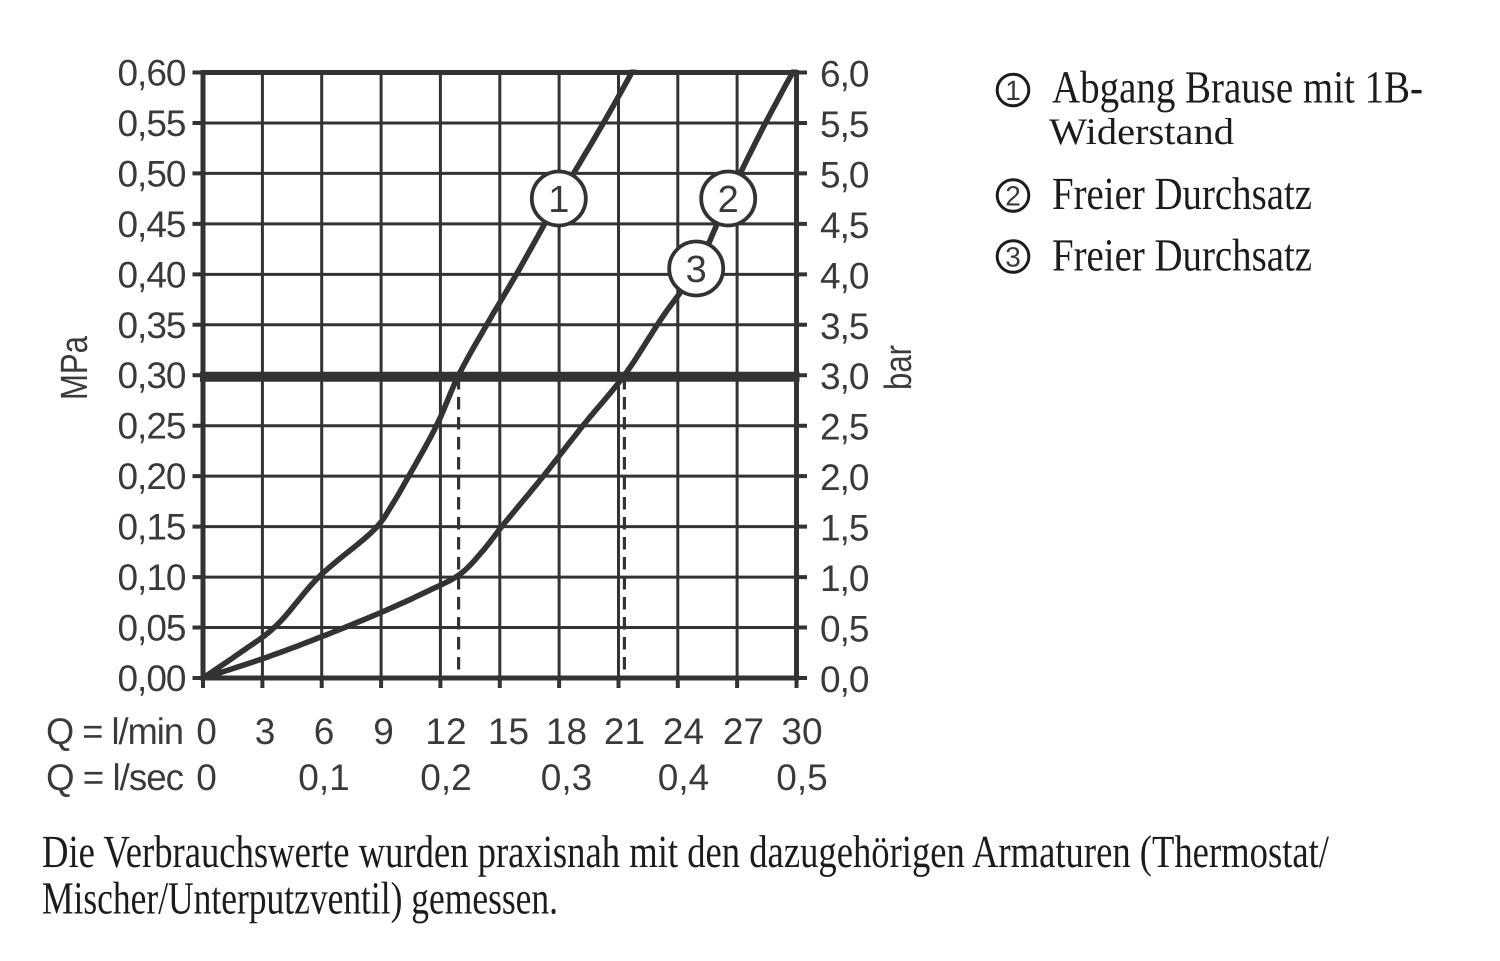 The width and height of the screenshot is (1500, 961). I want to click on svg-text: 1,0, so click(844, 578).